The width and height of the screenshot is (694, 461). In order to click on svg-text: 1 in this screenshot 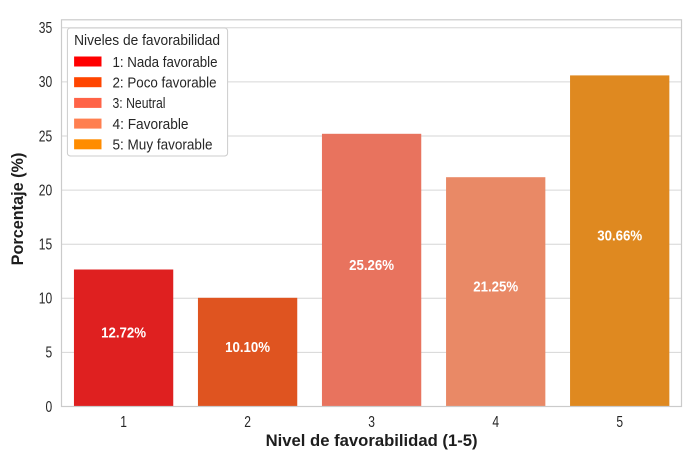, I will do `click(123, 422)`.